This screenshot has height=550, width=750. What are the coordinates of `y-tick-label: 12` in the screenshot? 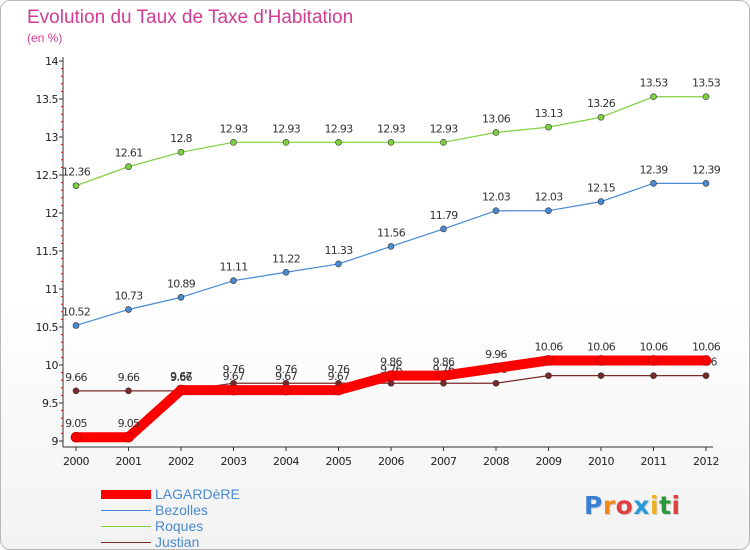 It's located at (51, 213).